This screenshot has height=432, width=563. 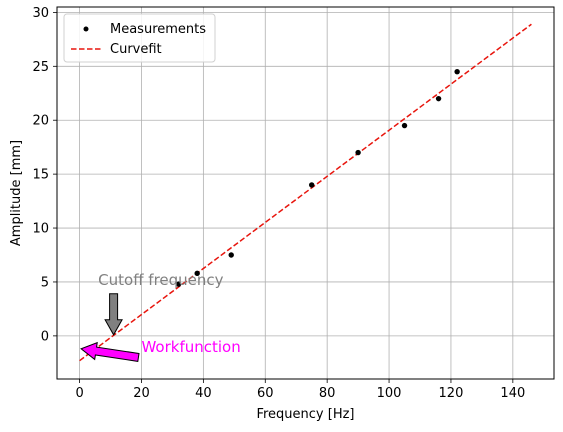 I want to click on y-tick-label: 10, so click(x=40, y=229).